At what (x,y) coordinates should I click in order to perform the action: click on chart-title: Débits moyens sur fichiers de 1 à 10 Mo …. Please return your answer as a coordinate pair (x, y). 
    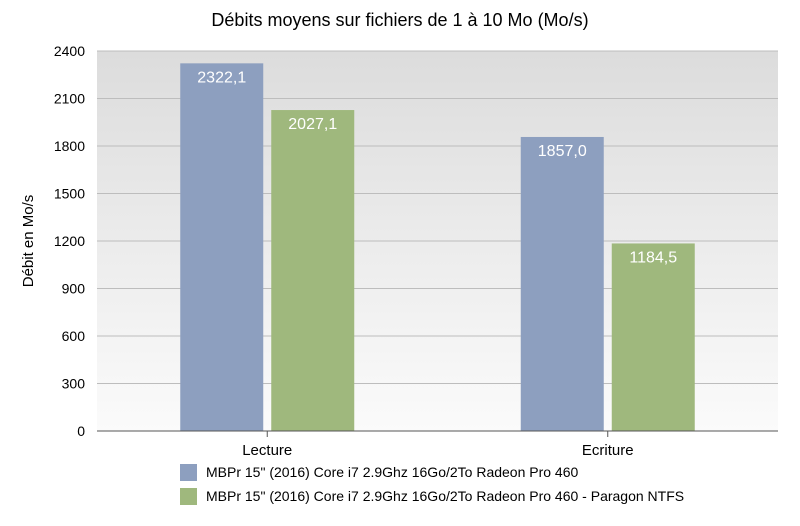
    Looking at the image, I should click on (399, 20).